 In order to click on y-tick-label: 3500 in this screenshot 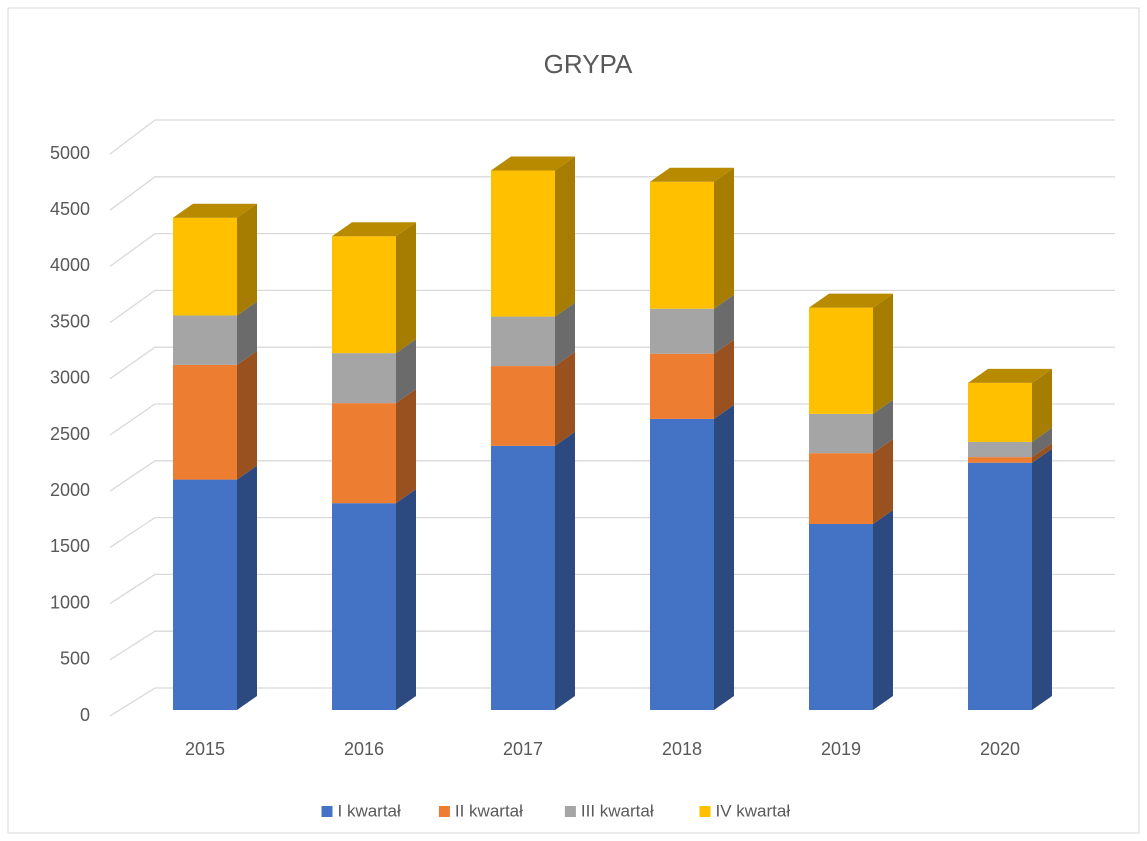, I will do `click(70, 321)`.